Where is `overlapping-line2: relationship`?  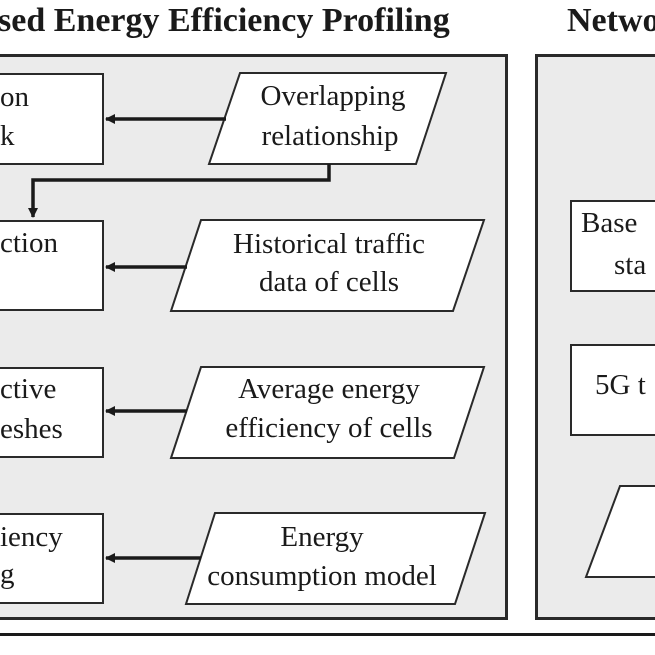
overlapping-line2: relationship is located at coordinates (330, 136).